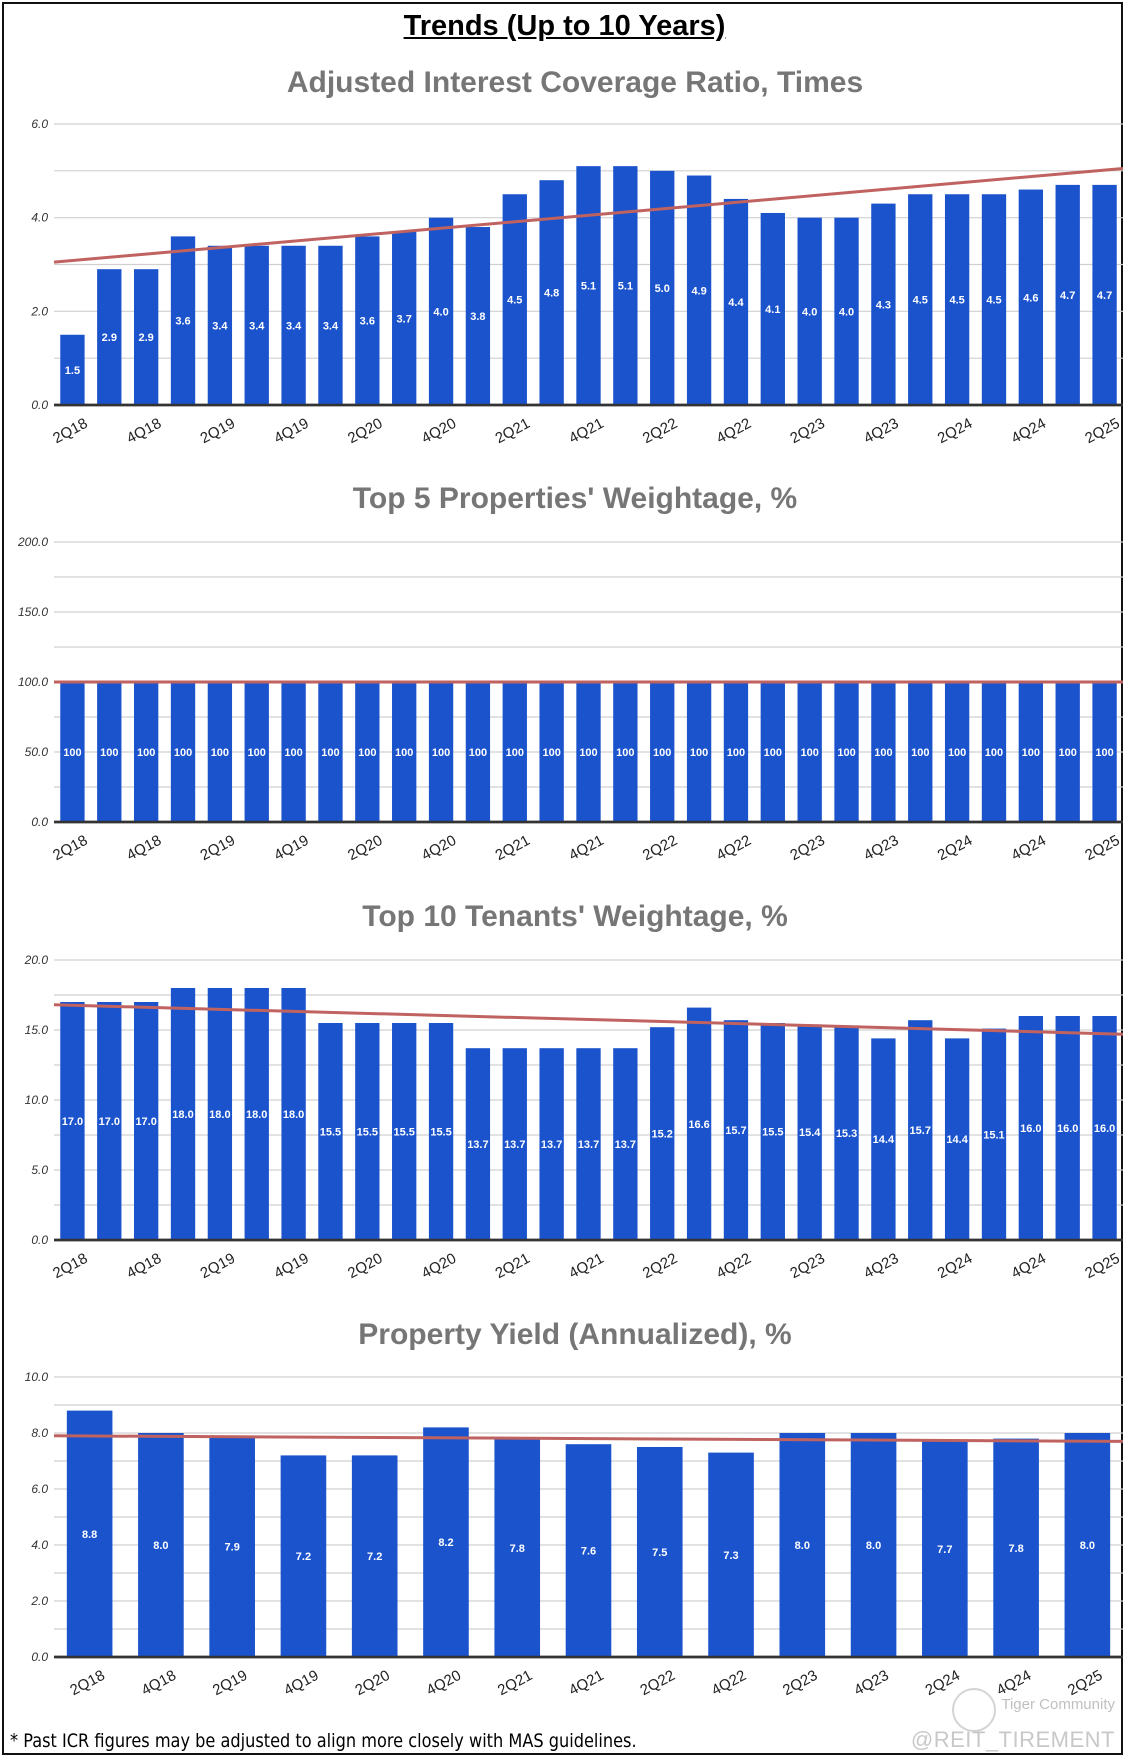 This screenshot has width=1129, height=1761. Describe the element at coordinates (87, 1683) in the screenshot. I see `x-tick-label: 2Q18` at that location.